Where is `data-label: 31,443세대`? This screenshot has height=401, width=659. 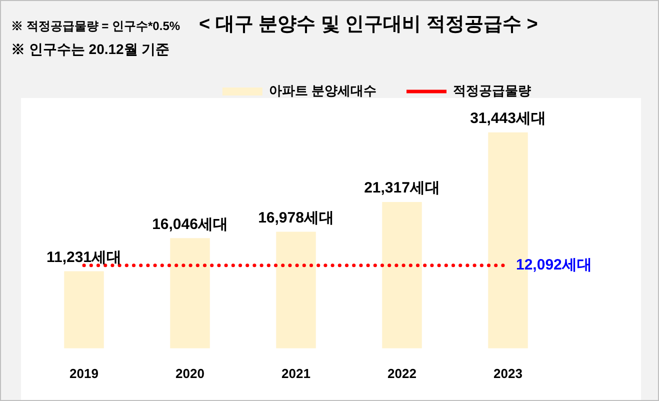 data-label: 31,443세대 is located at coordinates (508, 119).